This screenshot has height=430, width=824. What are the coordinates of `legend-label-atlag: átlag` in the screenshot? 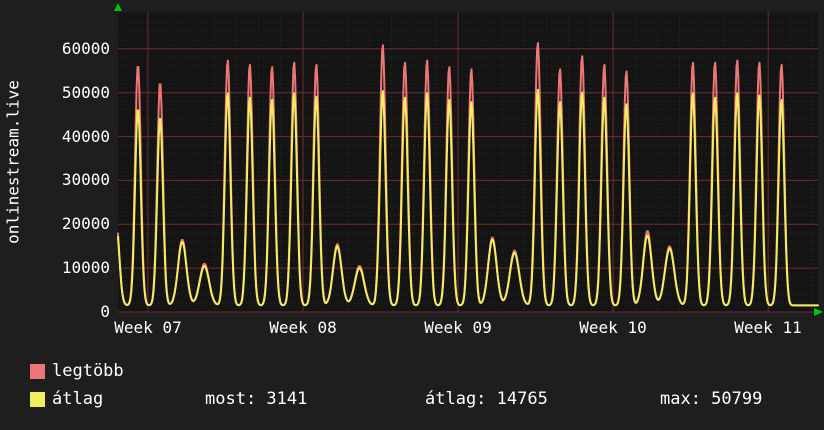 It's located at (78, 399).